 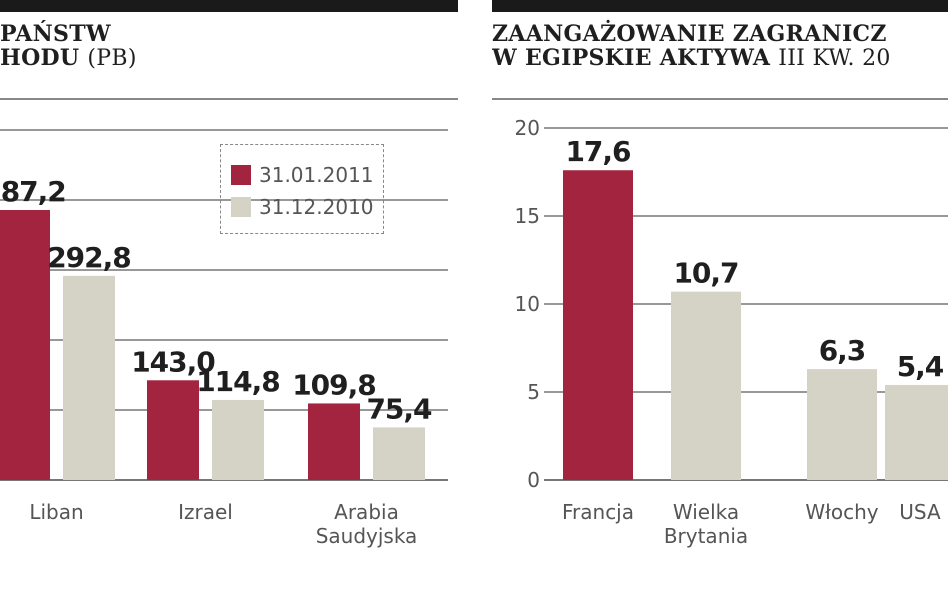 What do you see at coordinates (334, 441) in the screenshot?
I see `bar-arabia-saudyjska-31-01-2011` at bounding box center [334, 441].